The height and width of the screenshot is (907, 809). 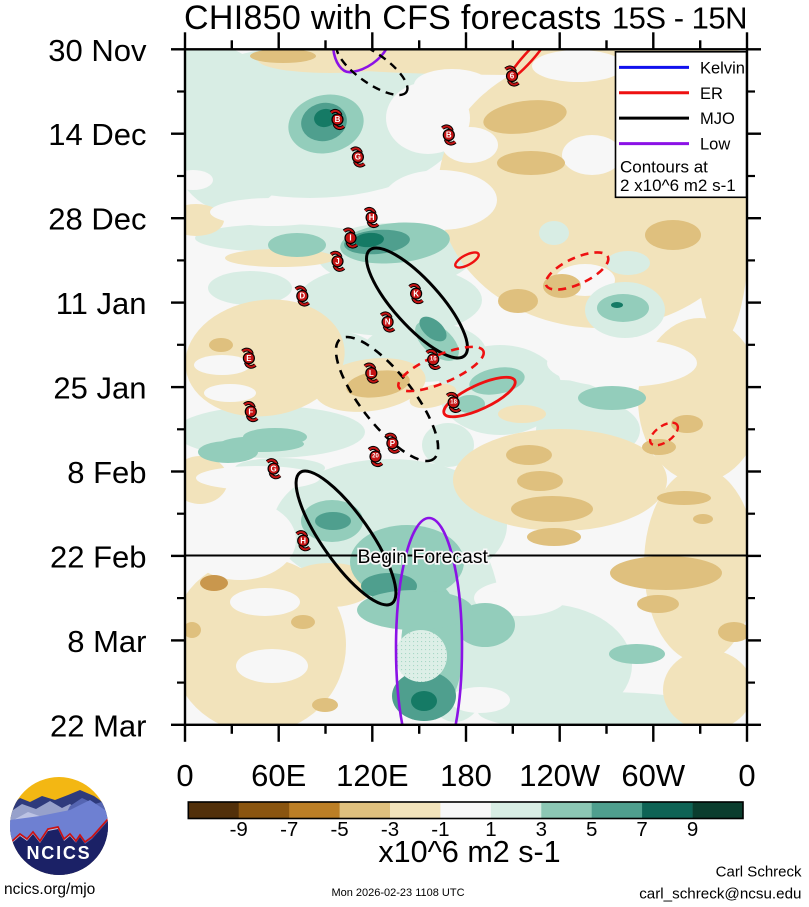 What do you see at coordinates (433, 360) in the screenshot?
I see `svg-text: 16` at bounding box center [433, 360].